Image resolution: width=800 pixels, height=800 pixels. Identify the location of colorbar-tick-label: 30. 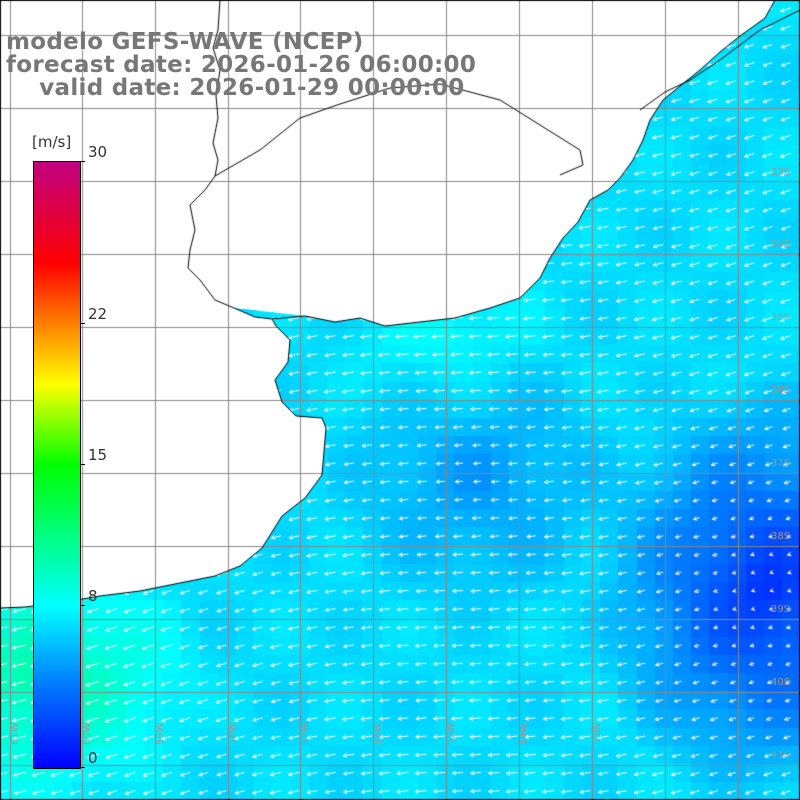
(98, 152).